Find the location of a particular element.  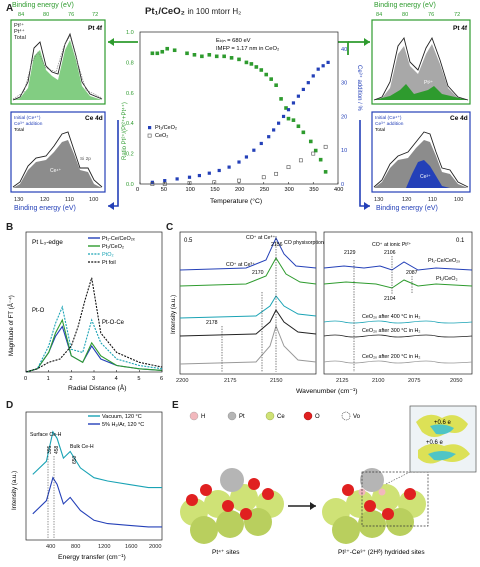

imfp-label: IMFP = 1.17 nm in CeO₂ is located at coordinates (247, 49).